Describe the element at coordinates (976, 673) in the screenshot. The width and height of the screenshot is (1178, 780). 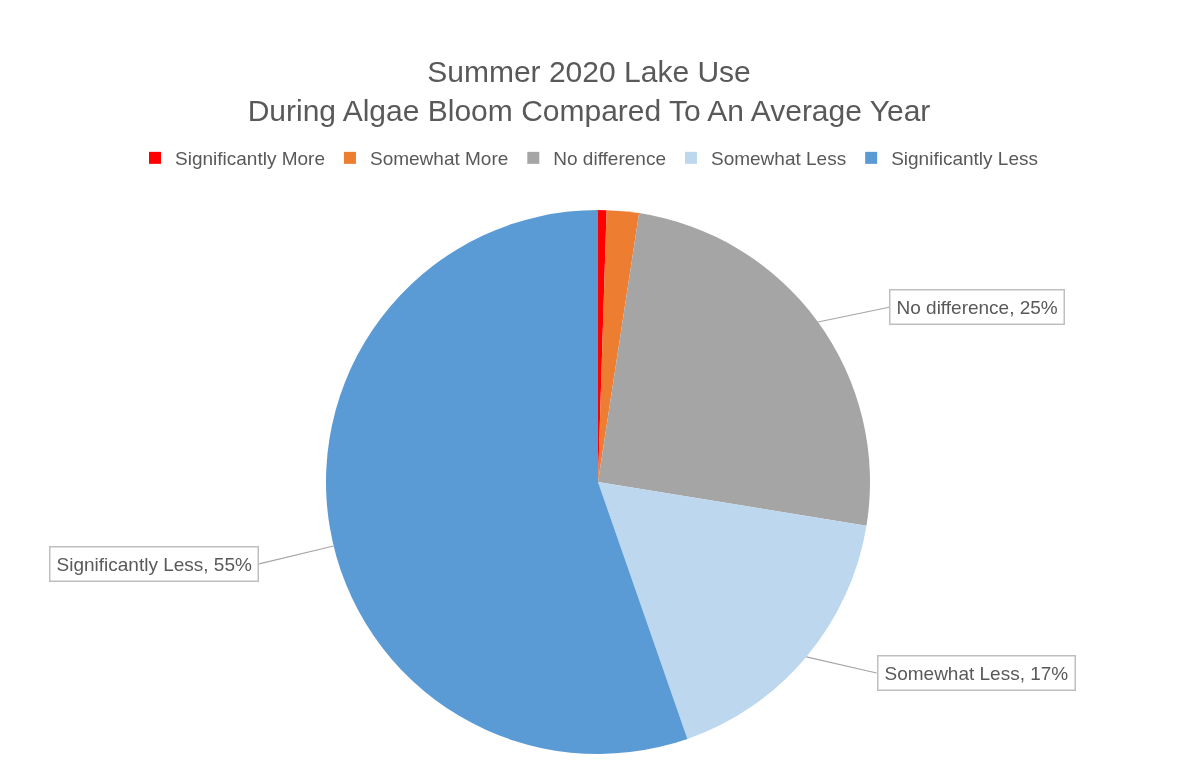
I see `data-label: Somewhat Less, 17%` at that location.